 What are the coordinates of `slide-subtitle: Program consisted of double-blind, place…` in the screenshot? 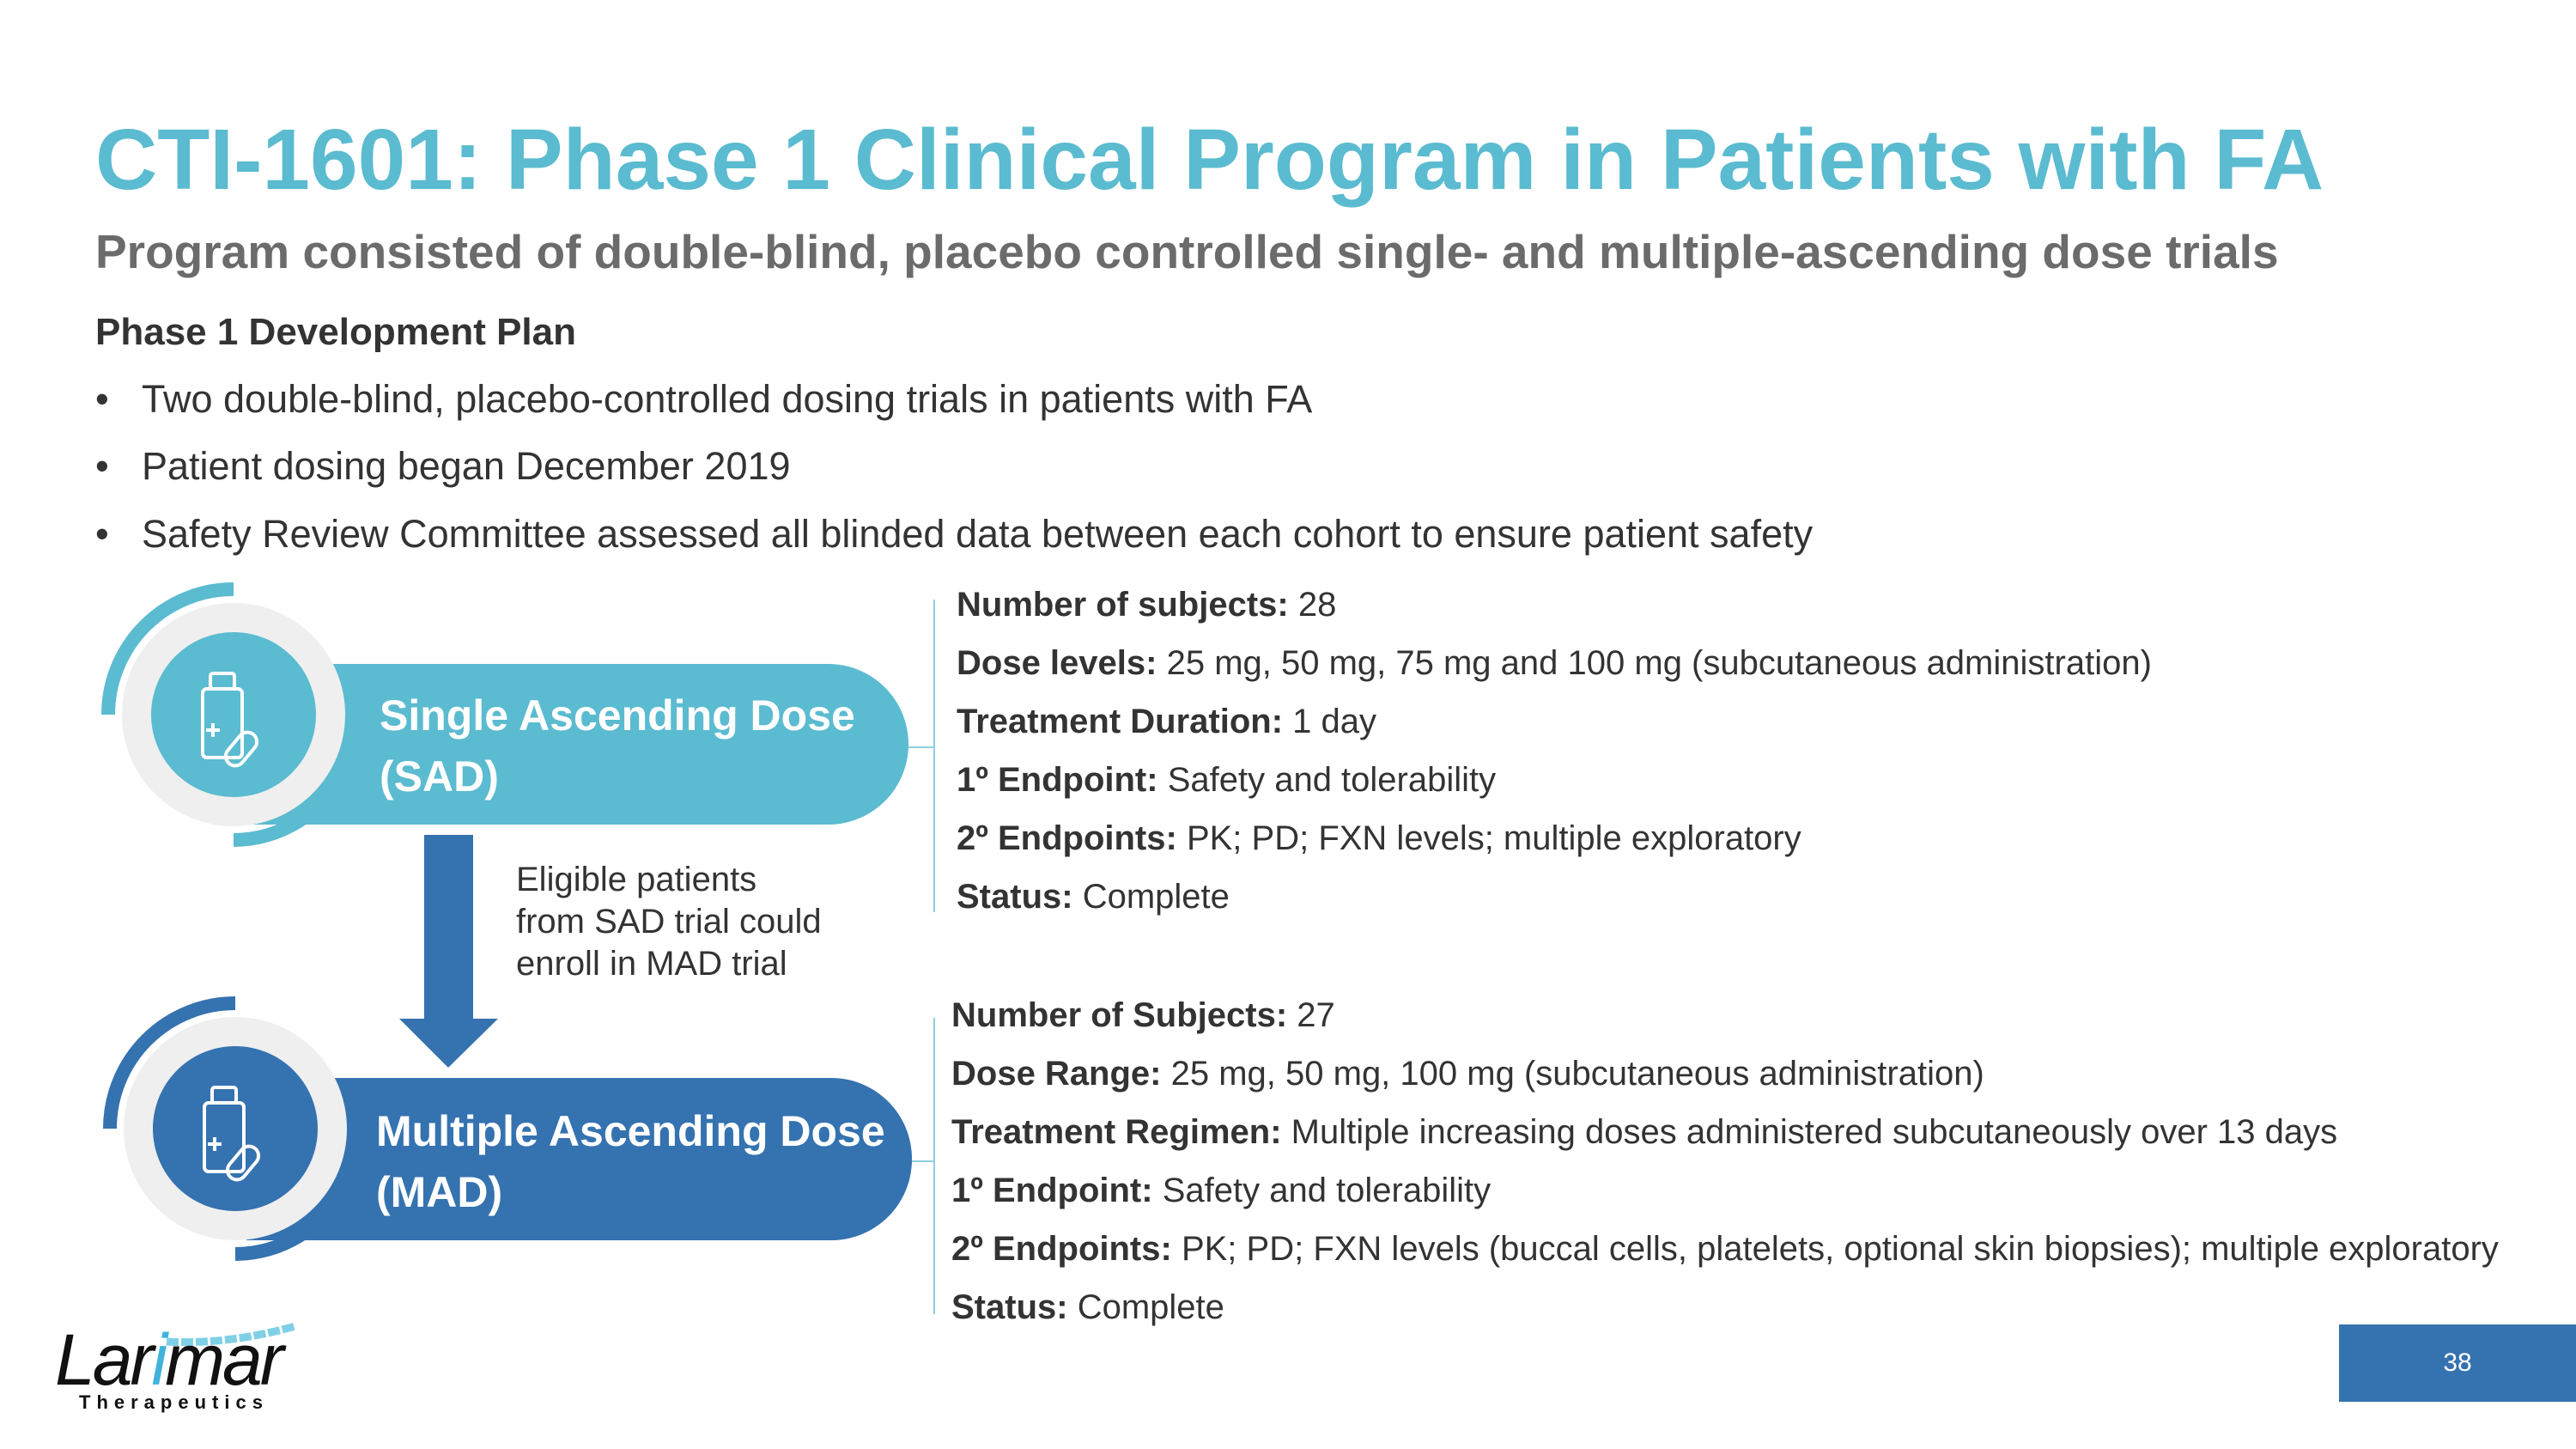 It's located at (1187, 251).